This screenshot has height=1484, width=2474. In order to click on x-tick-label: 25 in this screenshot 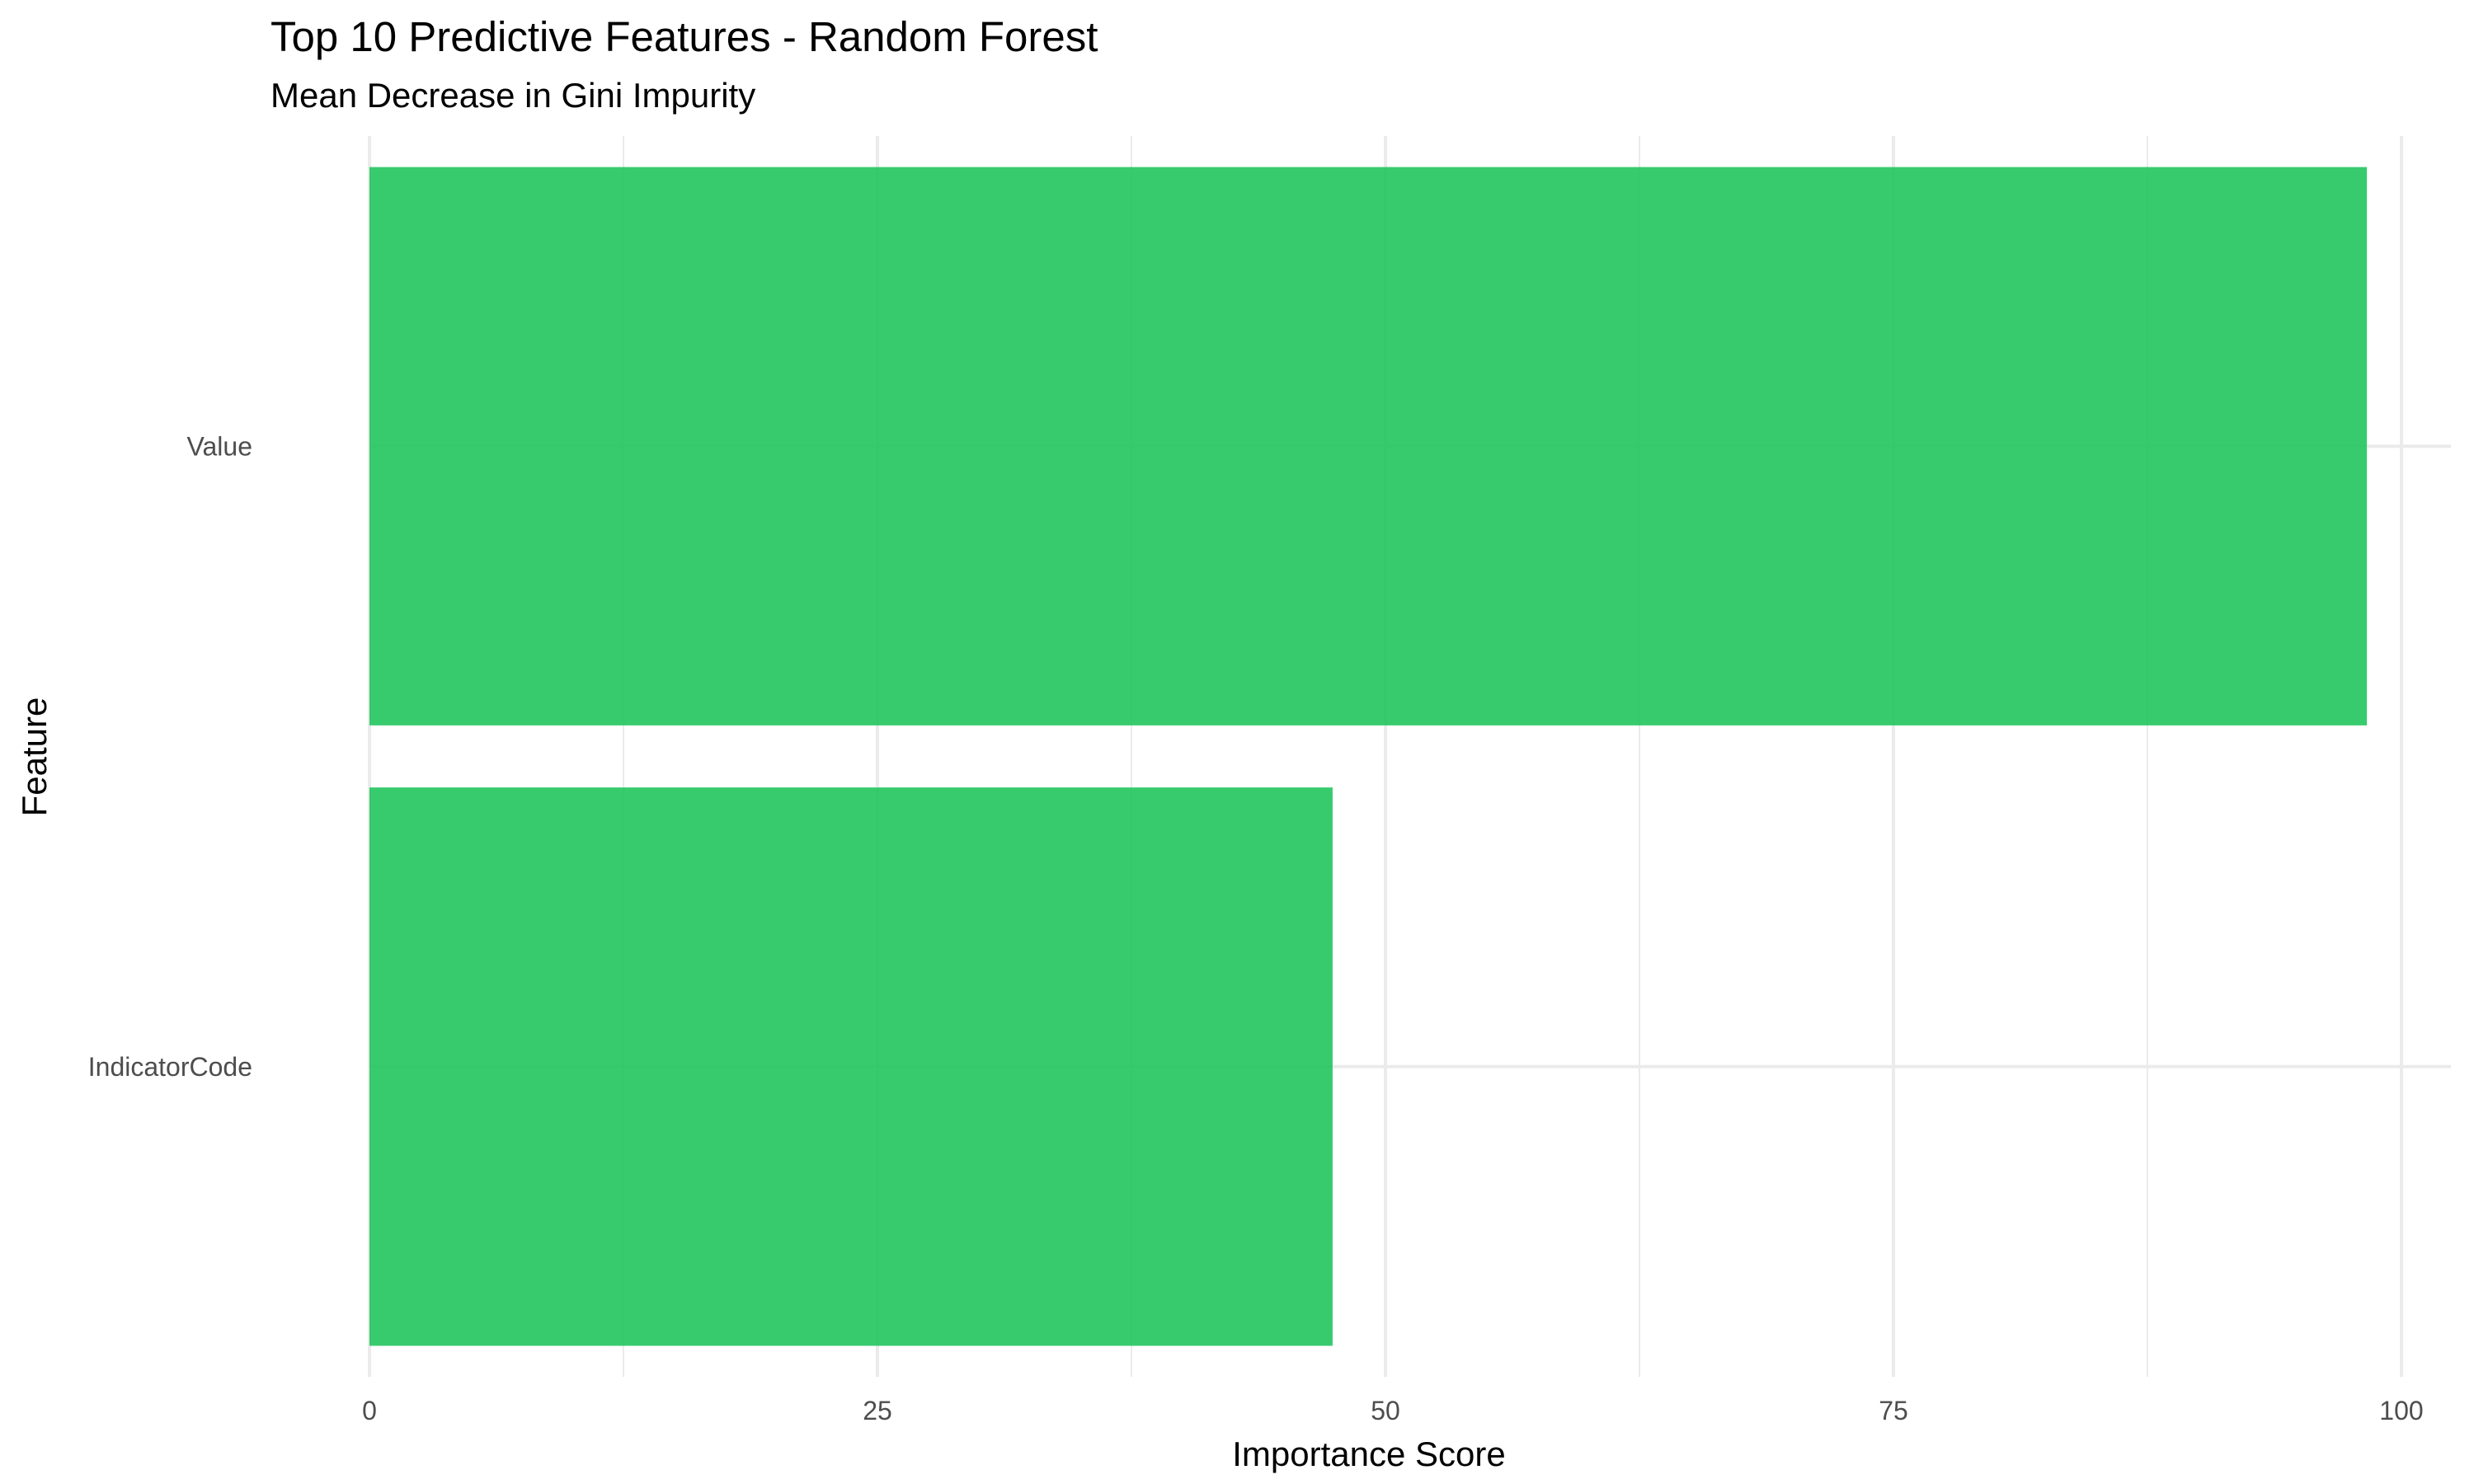, I will do `click(877, 1410)`.